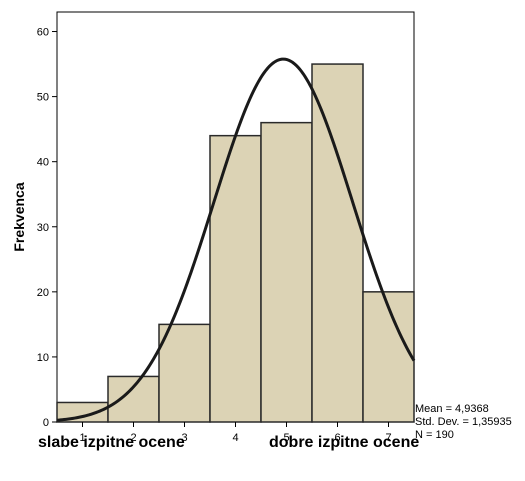 This screenshot has width=525, height=481. What do you see at coordinates (286, 438) in the screenshot?
I see `x-tick-label-5: 5` at bounding box center [286, 438].